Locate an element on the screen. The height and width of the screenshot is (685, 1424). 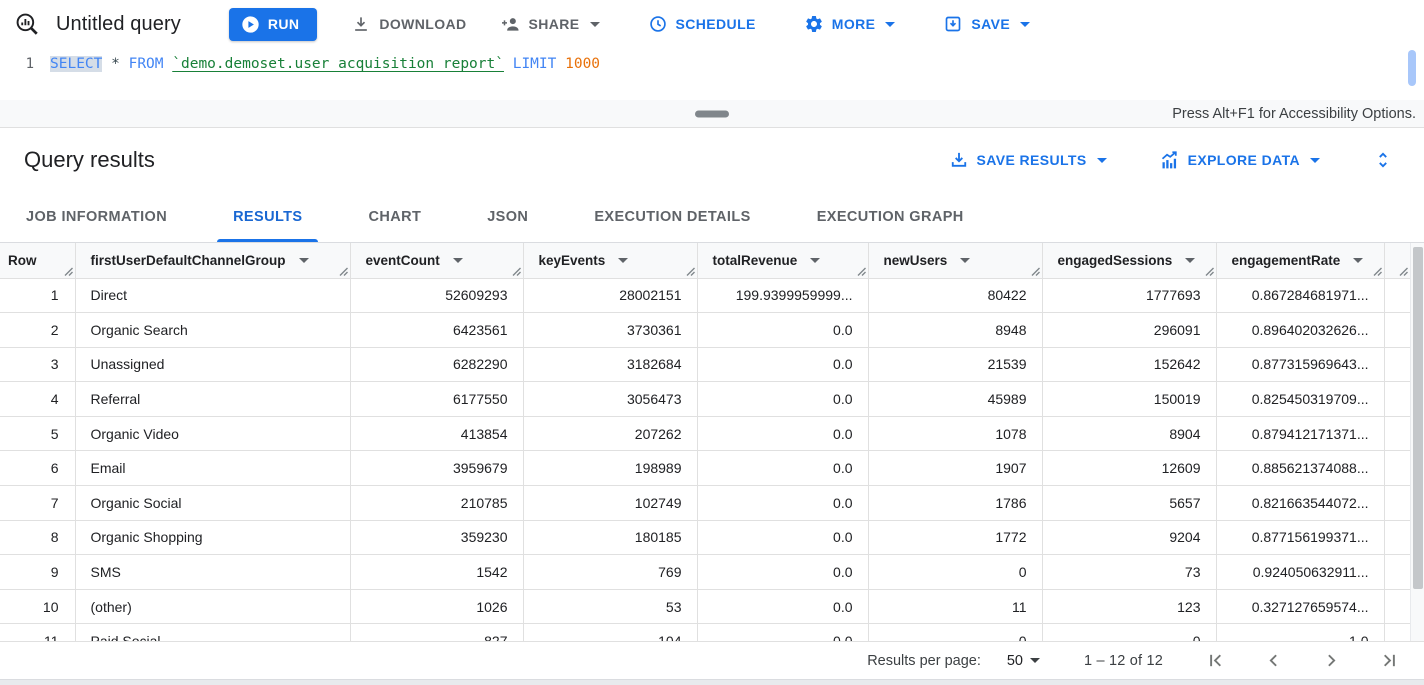
column-header-engagedsessions: engagedSessions is located at coordinates (1128, 261).